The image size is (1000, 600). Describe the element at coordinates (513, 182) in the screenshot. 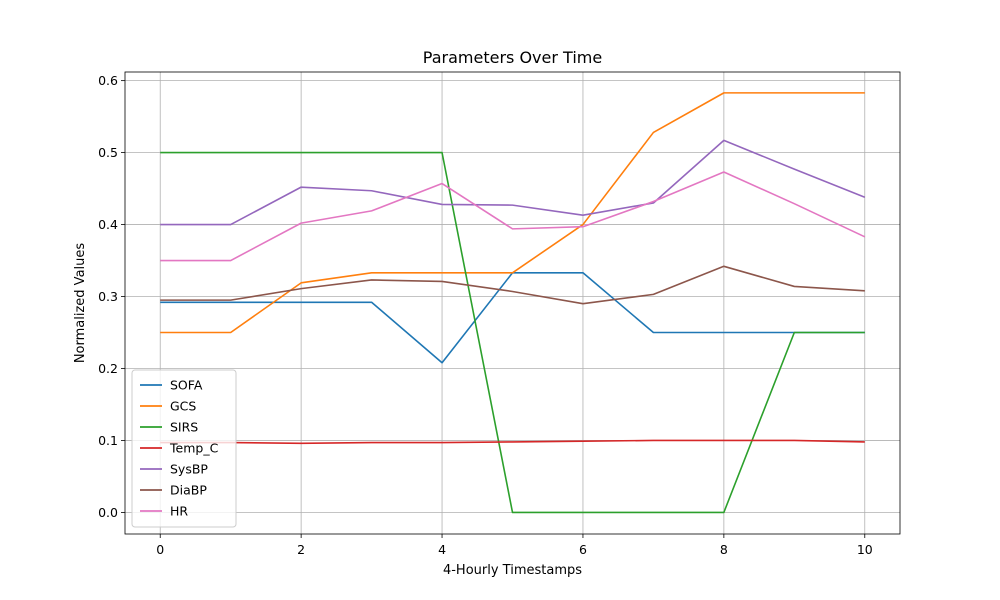

I see `series-line-sysbp` at that location.